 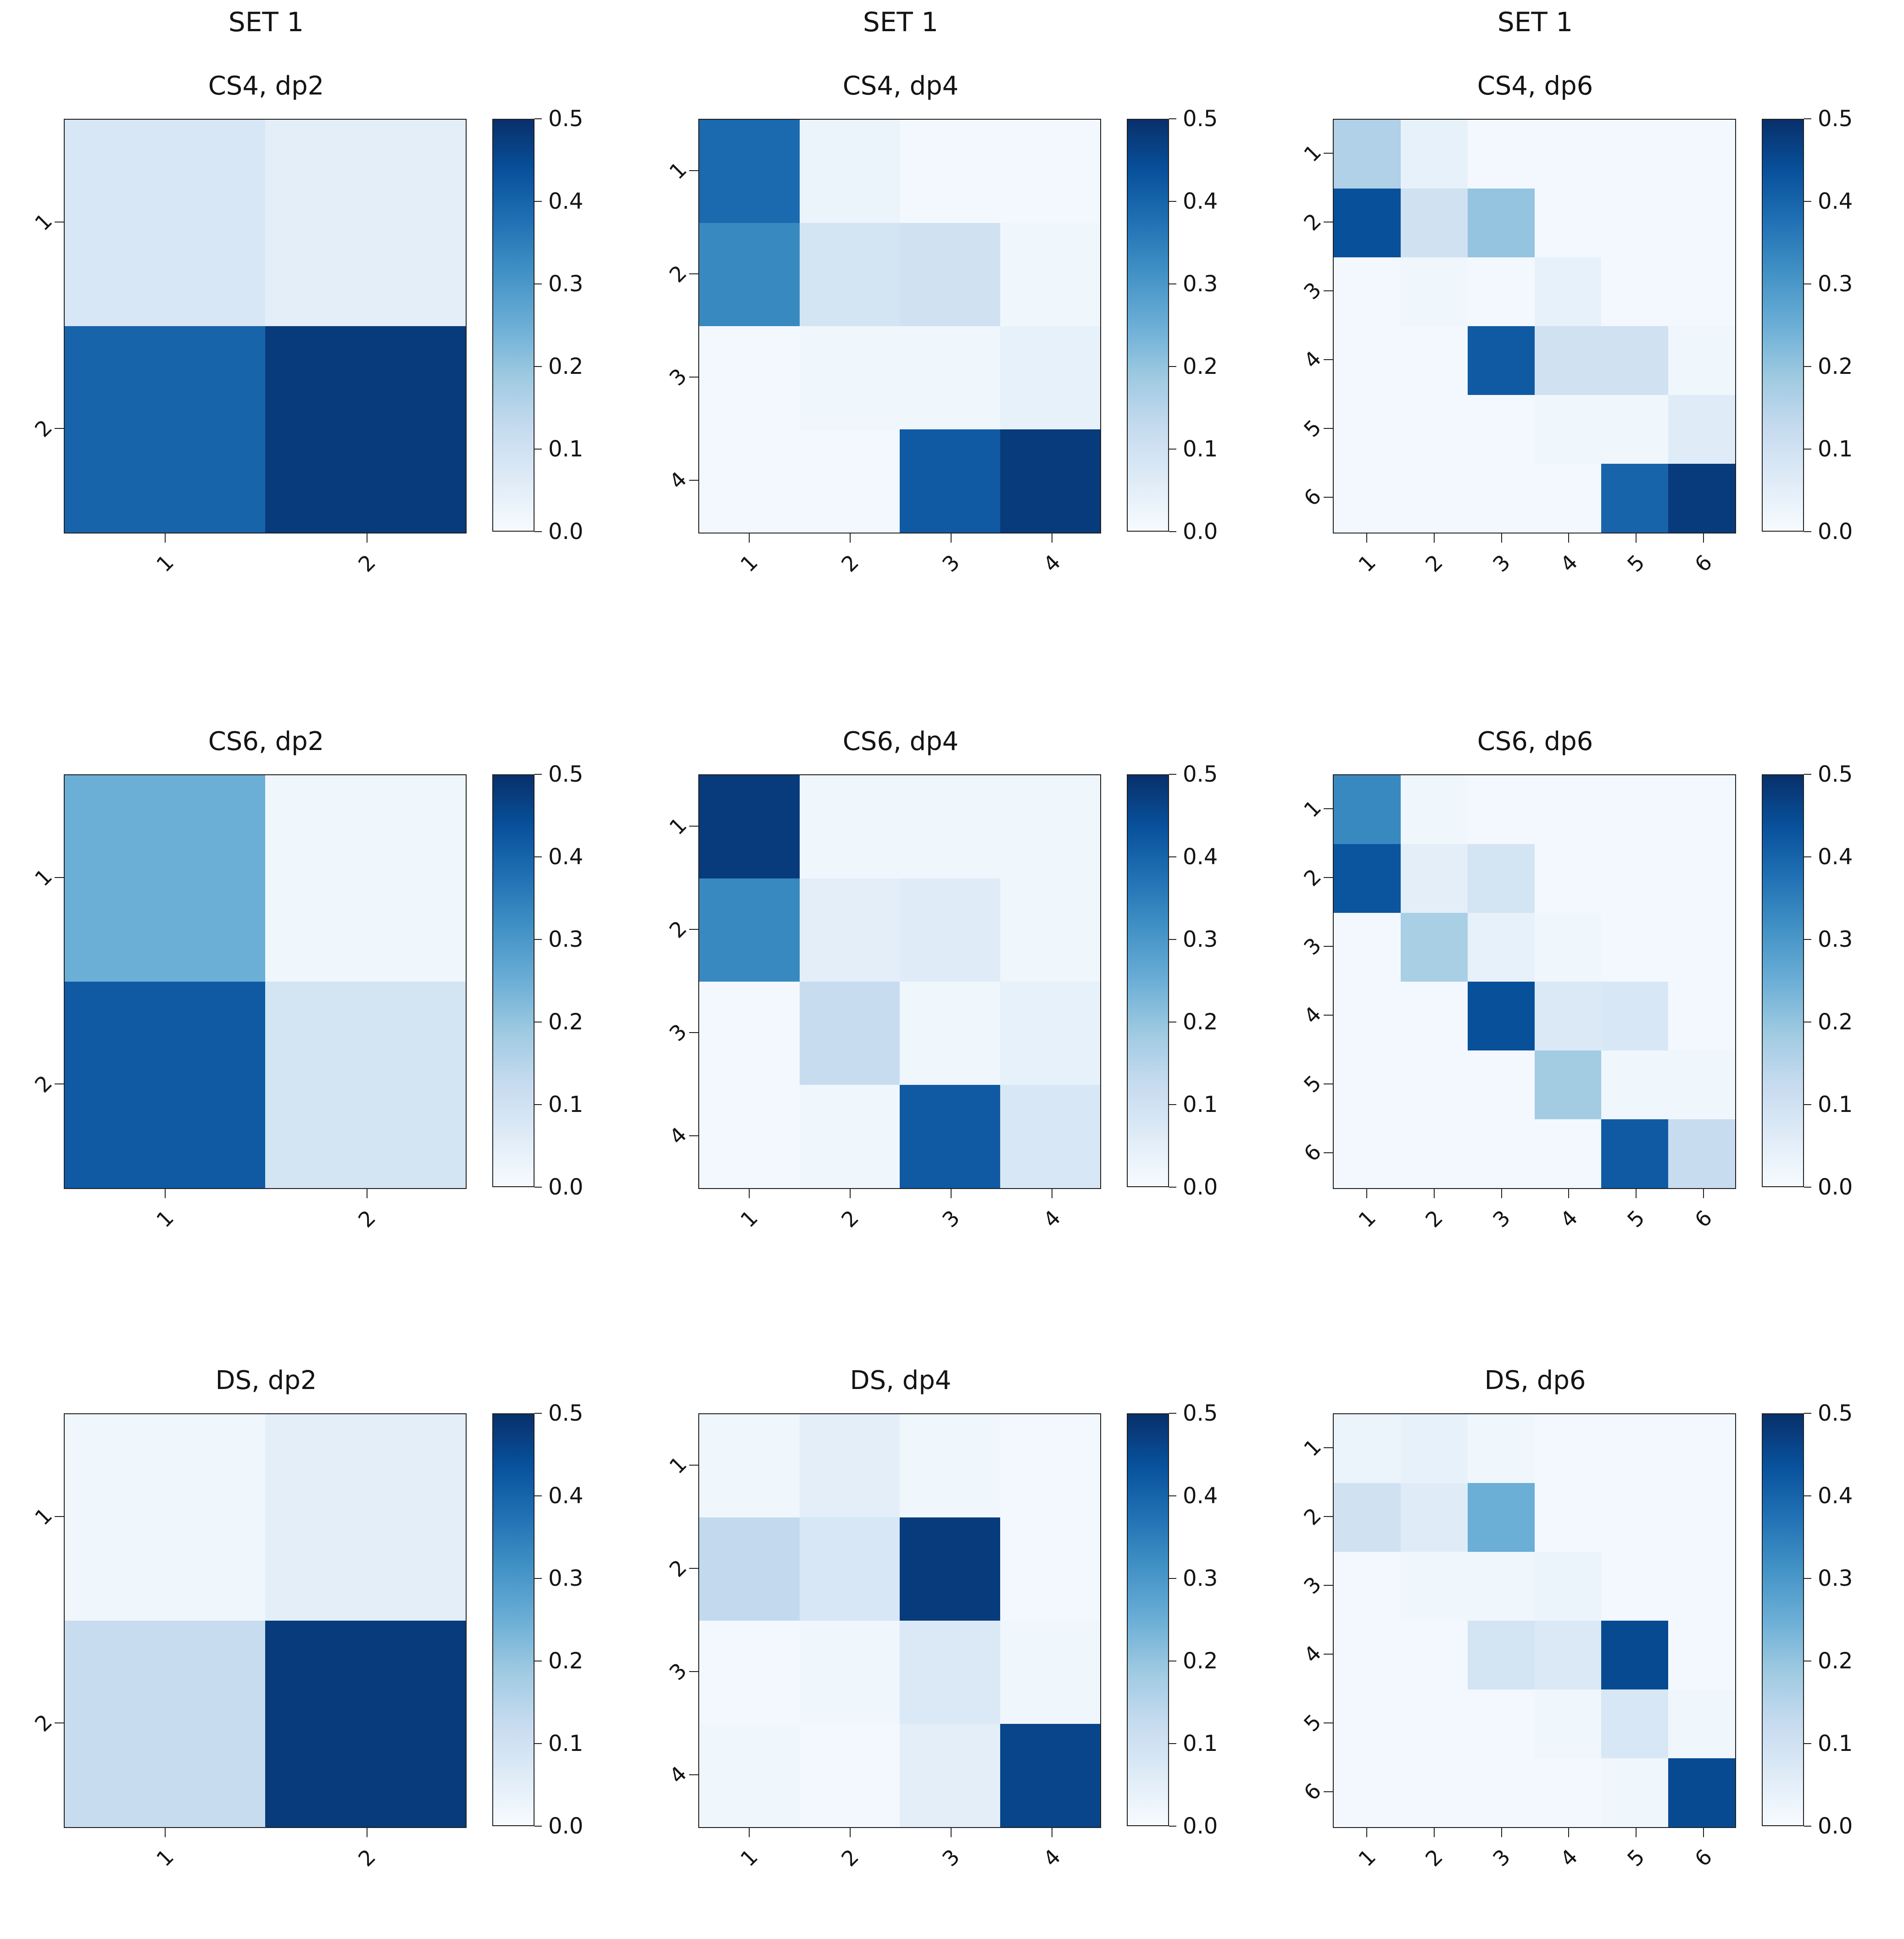 I want to click on colorbar-gradient, so click(x=1148, y=1620).